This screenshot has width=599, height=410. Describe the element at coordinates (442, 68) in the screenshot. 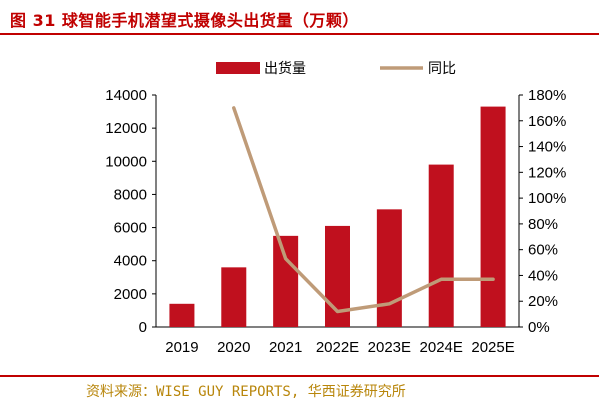

I see `legend-line-label: 同比` at that location.